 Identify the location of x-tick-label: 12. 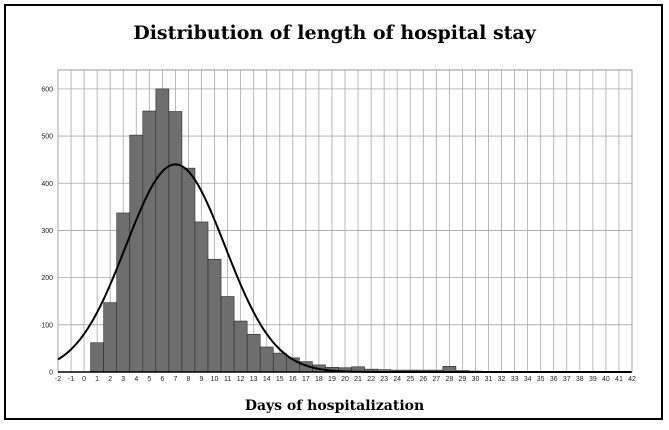
(241, 379).